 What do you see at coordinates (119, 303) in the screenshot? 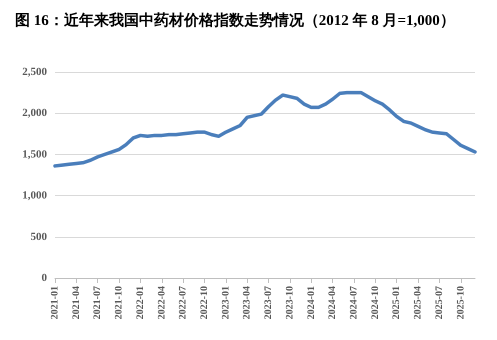
I see `x-tick-label: 2021-10` at bounding box center [119, 303].